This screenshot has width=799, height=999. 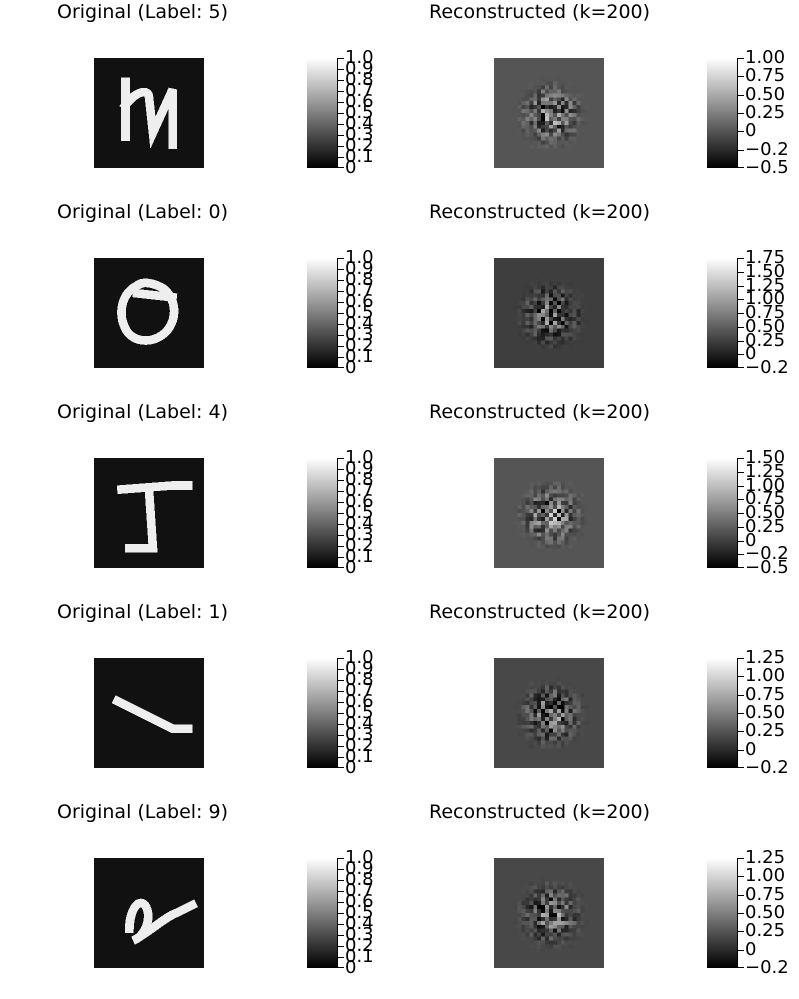 I want to click on reconstructed-colorbar: 1.25 1.00 0.75 0.50 0.25 0 −0.2, so click(x=748, y=713).